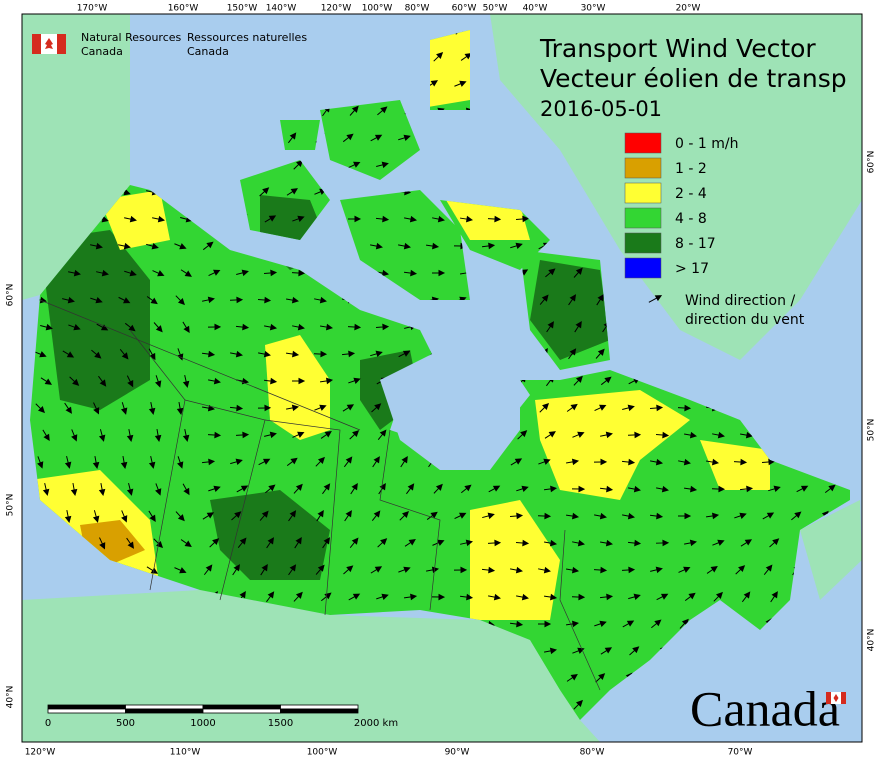 The image size is (880, 764). What do you see at coordinates (417, 9) in the screenshot?
I see `graticule-label: 80°W` at bounding box center [417, 9].